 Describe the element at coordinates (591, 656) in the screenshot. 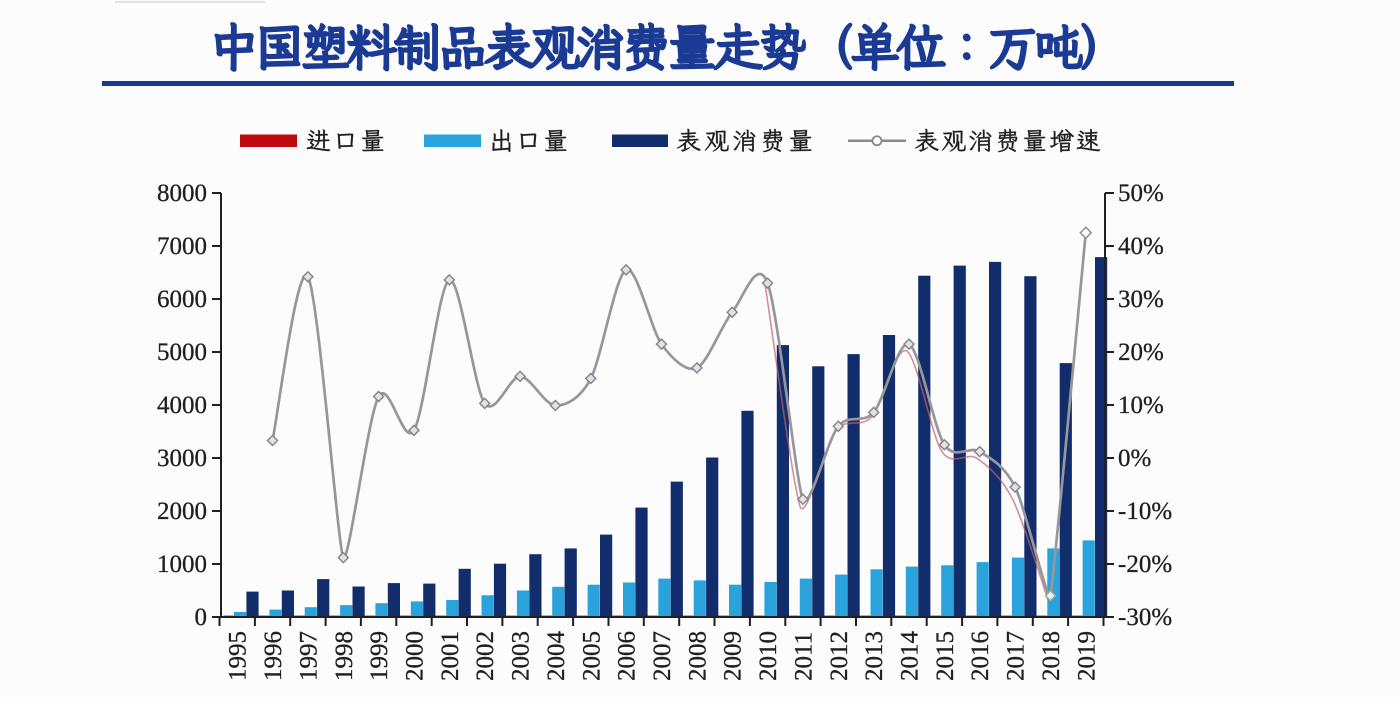

I see `svg-text: 2005` at that location.